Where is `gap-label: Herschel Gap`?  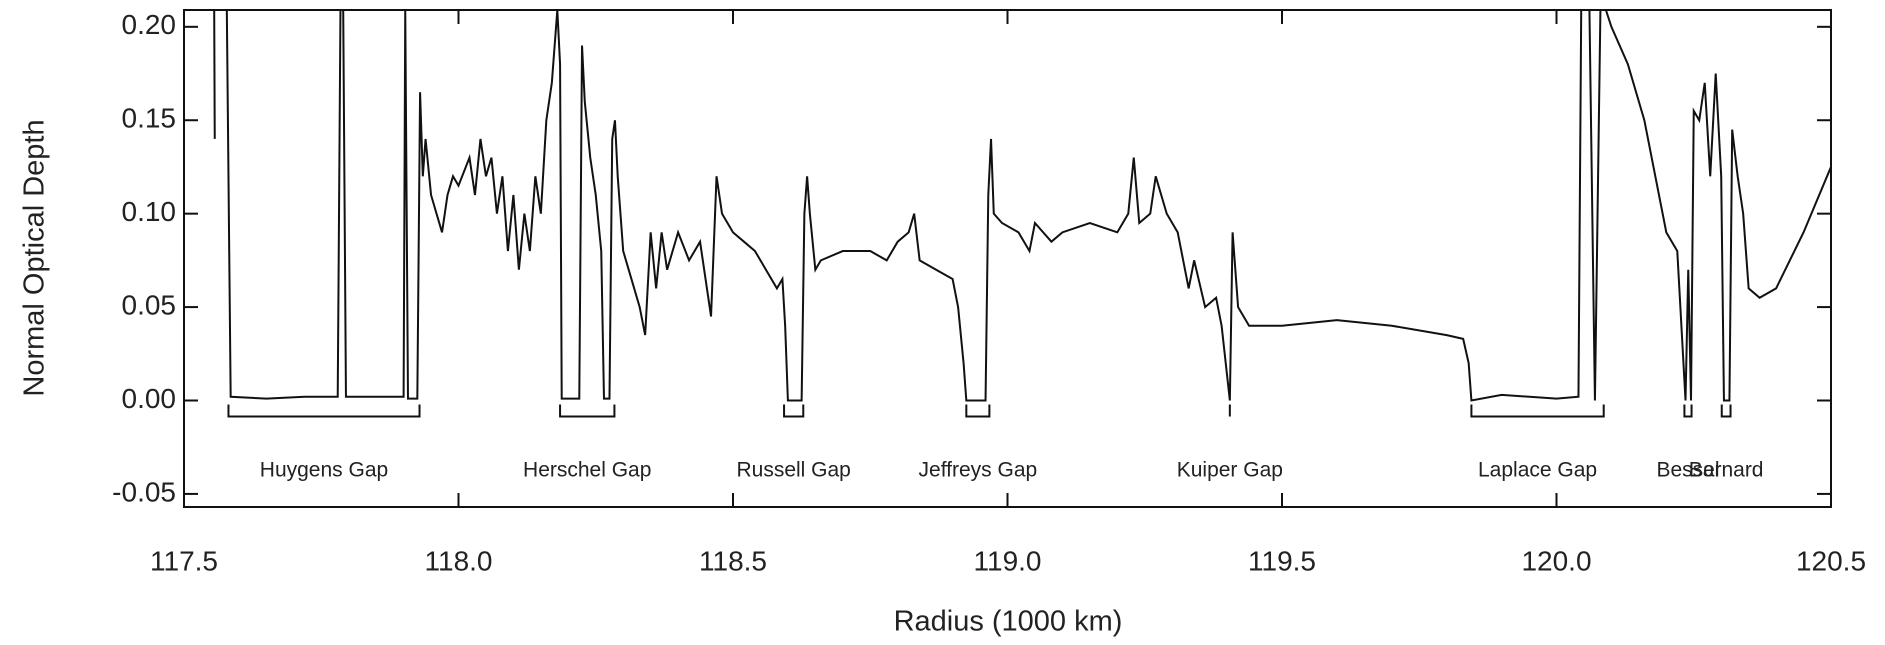 gap-label: Herschel Gap is located at coordinates (587, 470).